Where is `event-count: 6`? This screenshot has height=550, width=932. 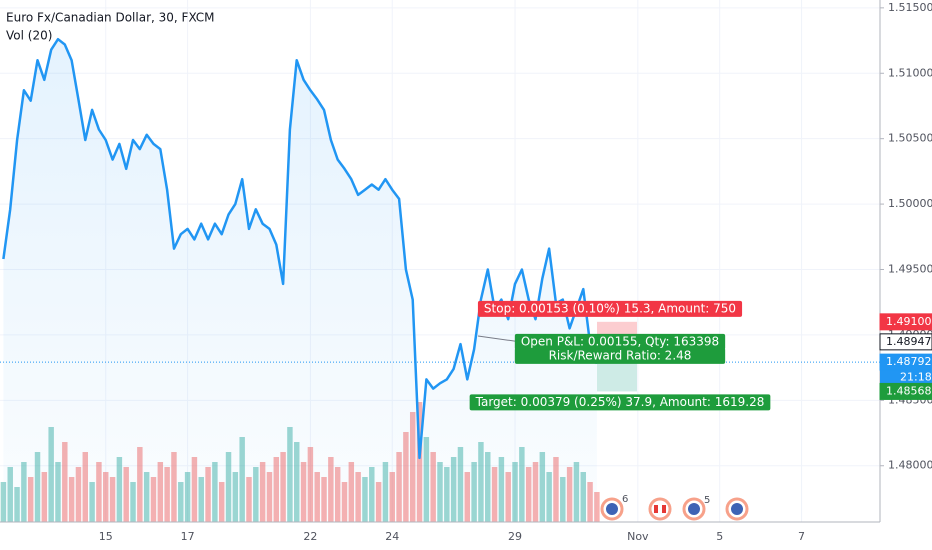 event-count: 6 is located at coordinates (625, 499).